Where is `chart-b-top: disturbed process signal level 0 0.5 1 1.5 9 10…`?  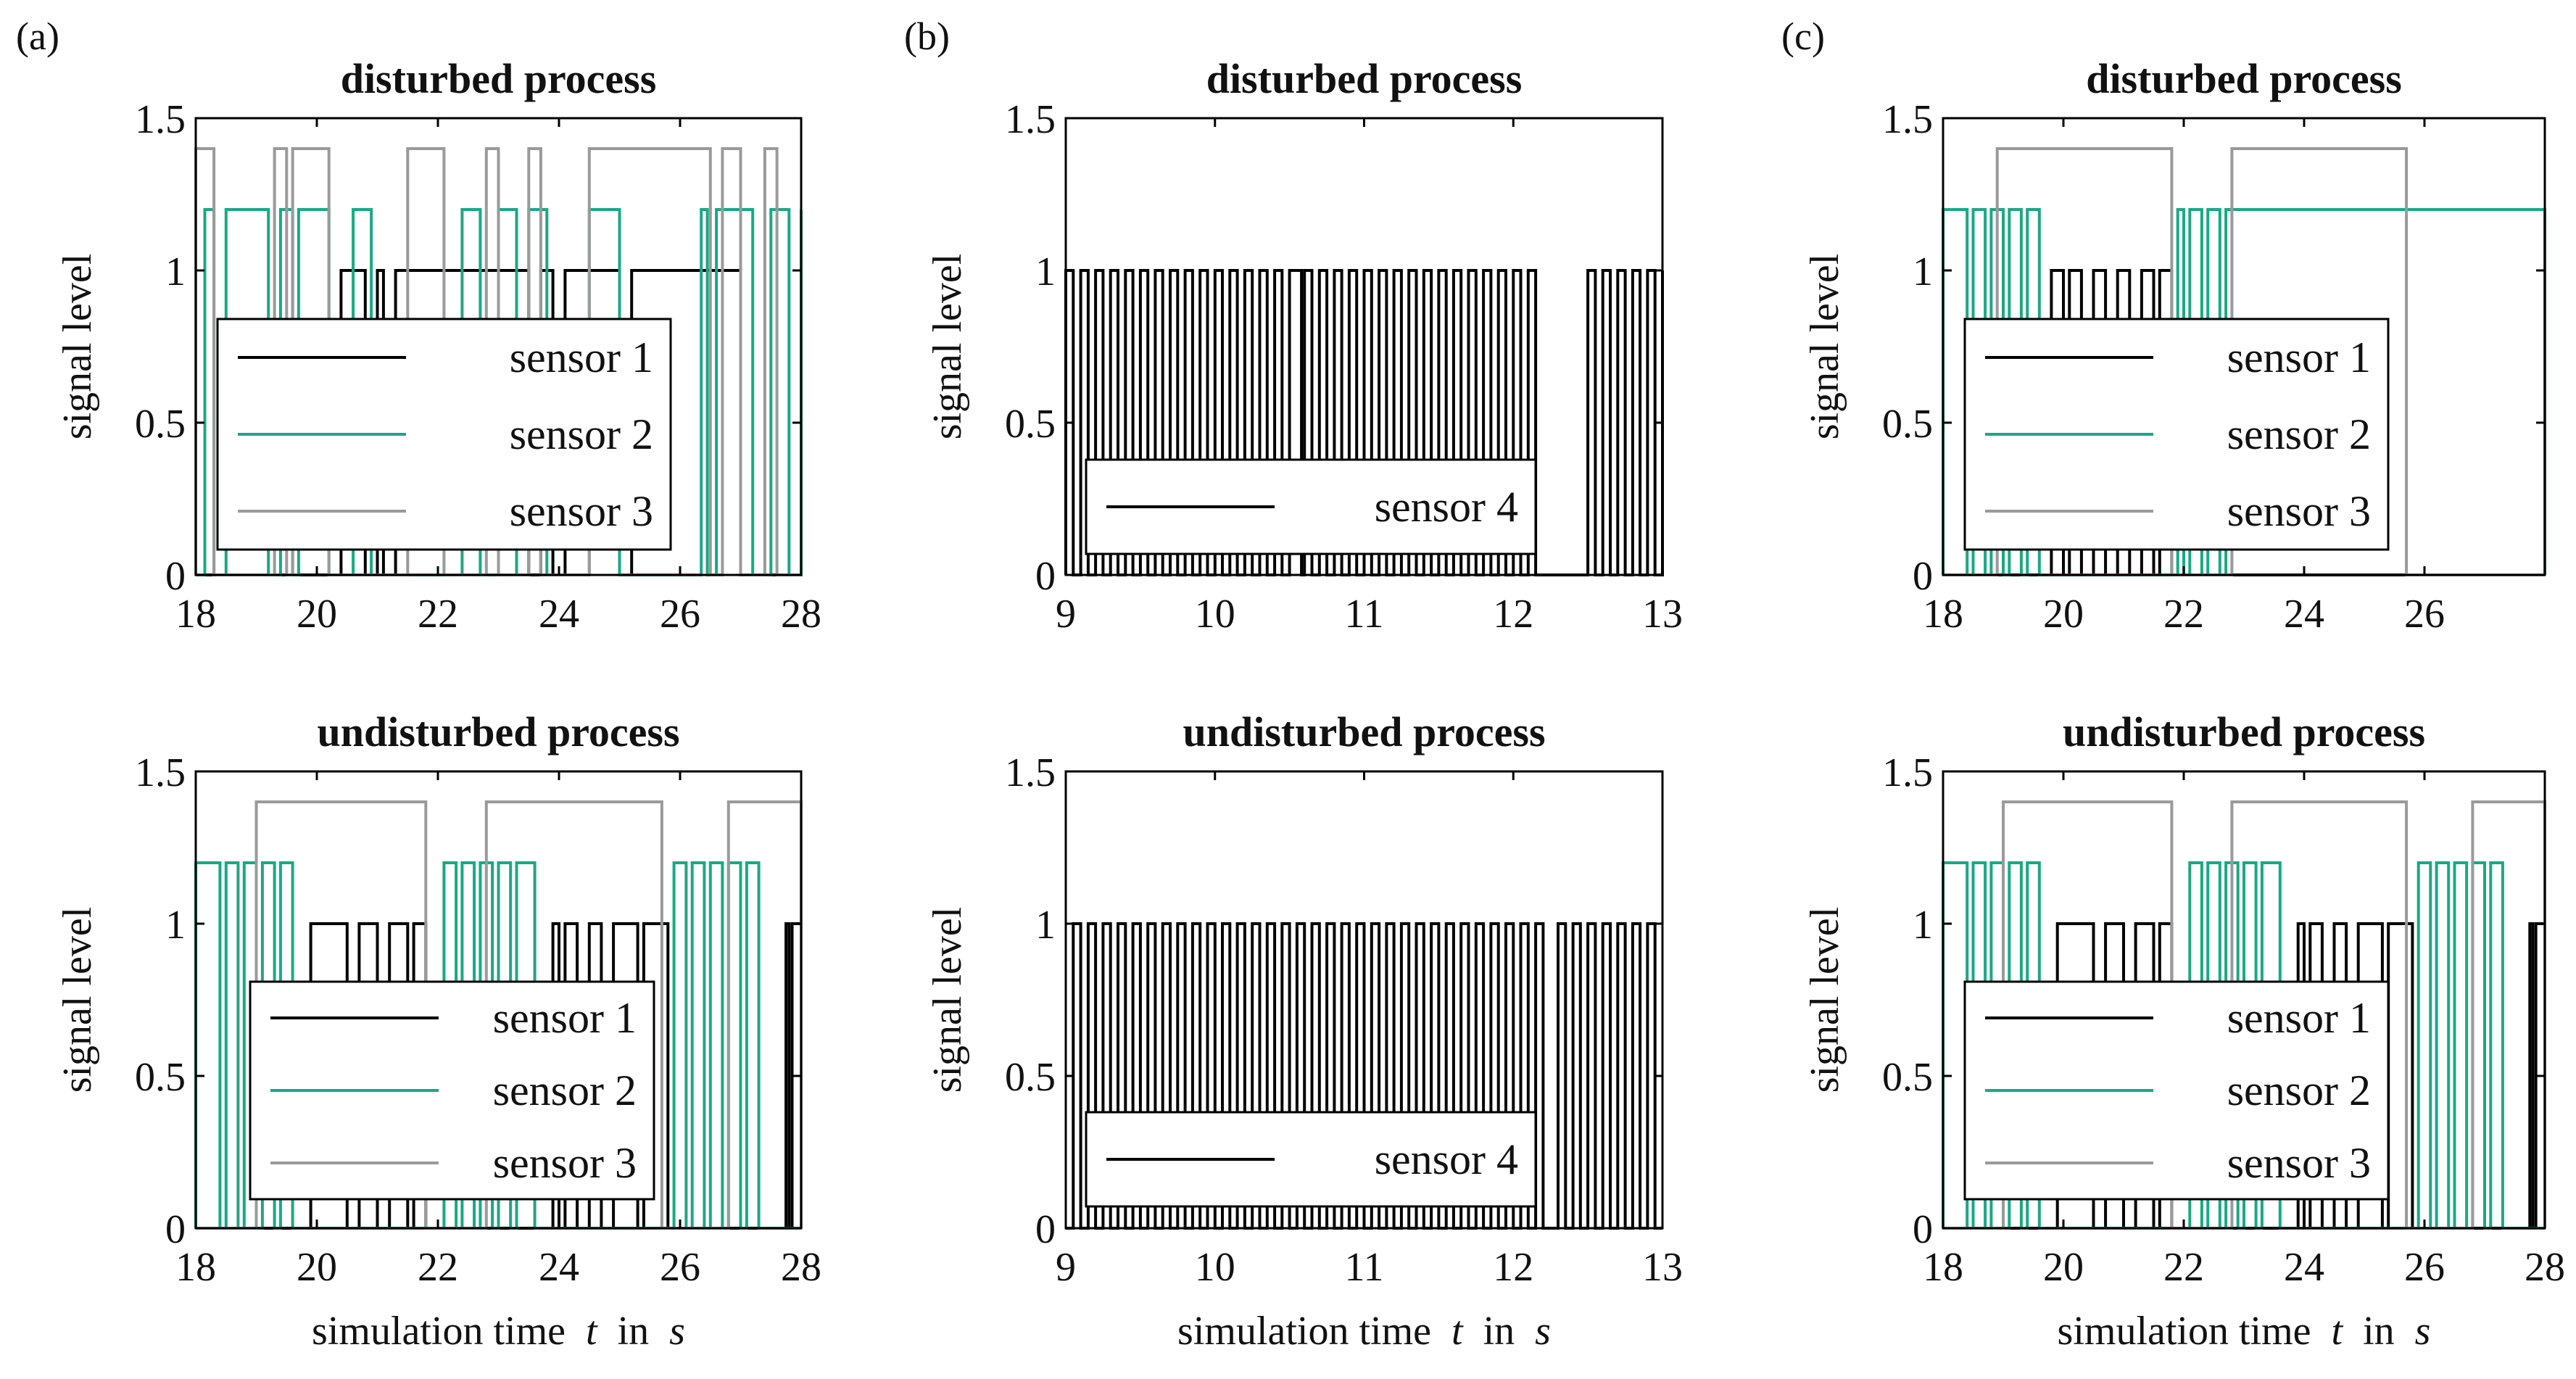
chart-b-top: disturbed process signal level 0 0.5 1 1.5 9 10… is located at coordinates (1304, 346).